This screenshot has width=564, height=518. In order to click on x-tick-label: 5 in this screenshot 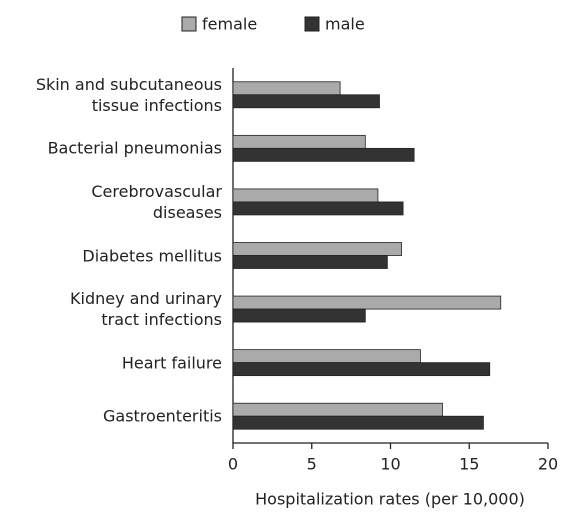, I will do `click(312, 464)`.